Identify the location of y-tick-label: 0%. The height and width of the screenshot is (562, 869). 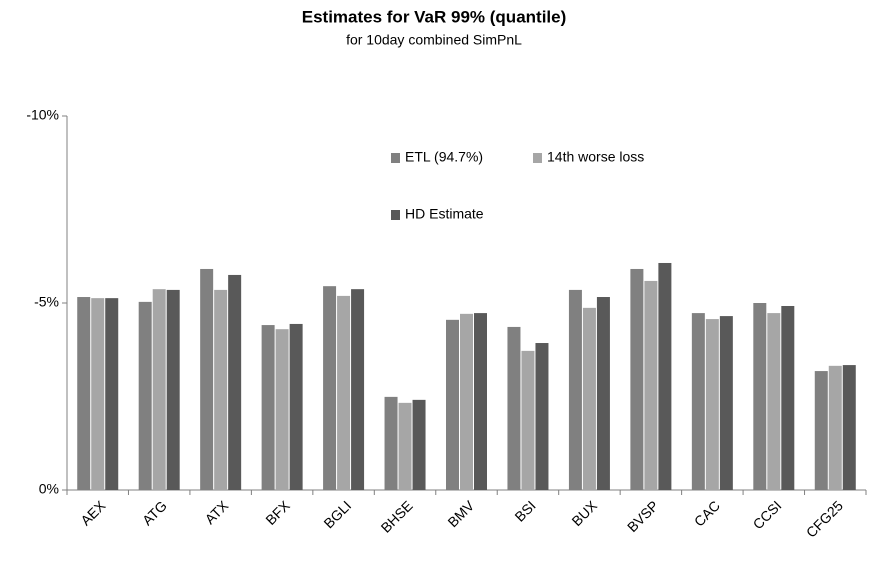
(49, 489).